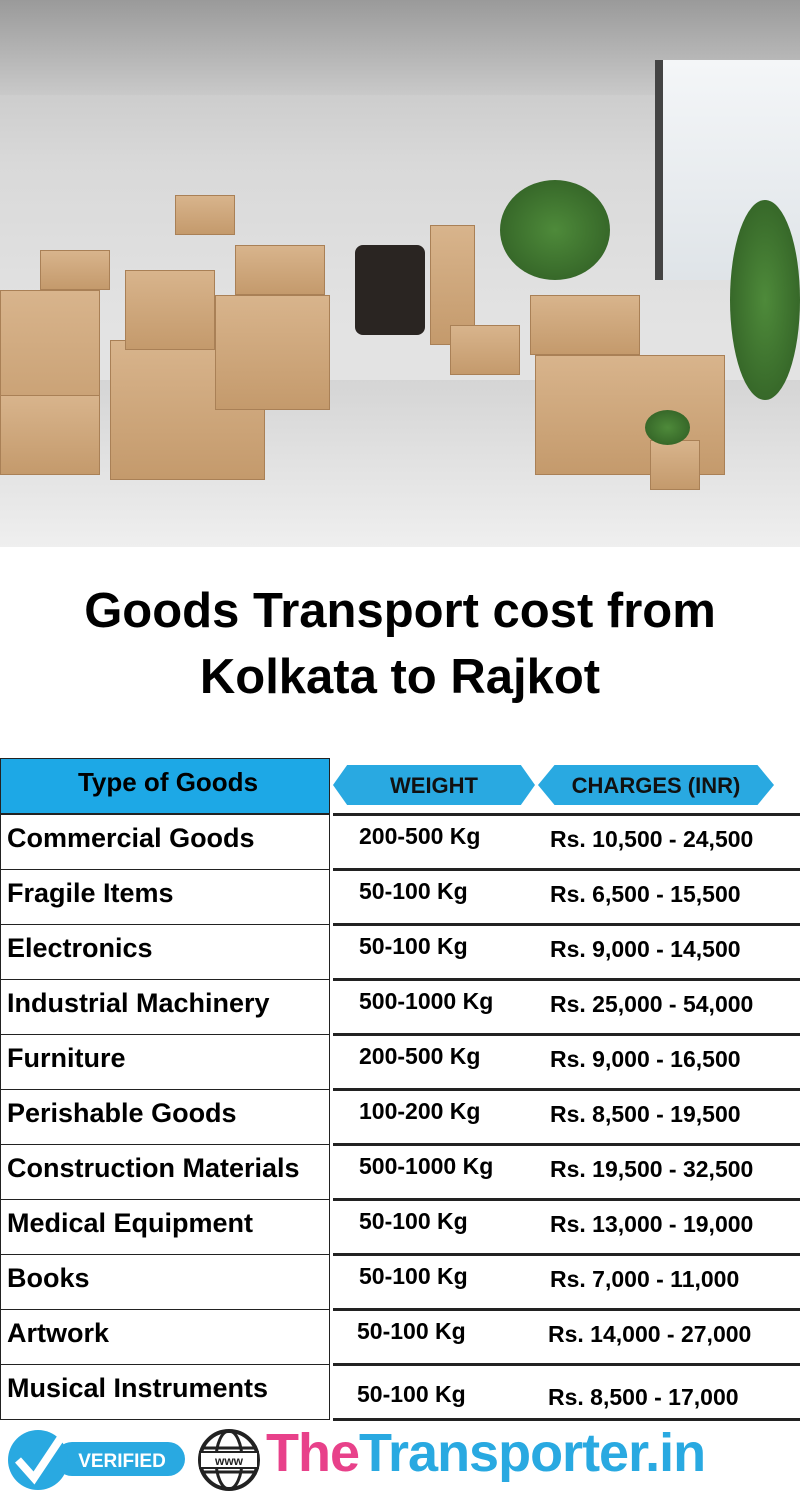  What do you see at coordinates (645, 1279) in the screenshot?
I see `row-charges-cell: Rs. 7,000 - 11,000` at bounding box center [645, 1279].